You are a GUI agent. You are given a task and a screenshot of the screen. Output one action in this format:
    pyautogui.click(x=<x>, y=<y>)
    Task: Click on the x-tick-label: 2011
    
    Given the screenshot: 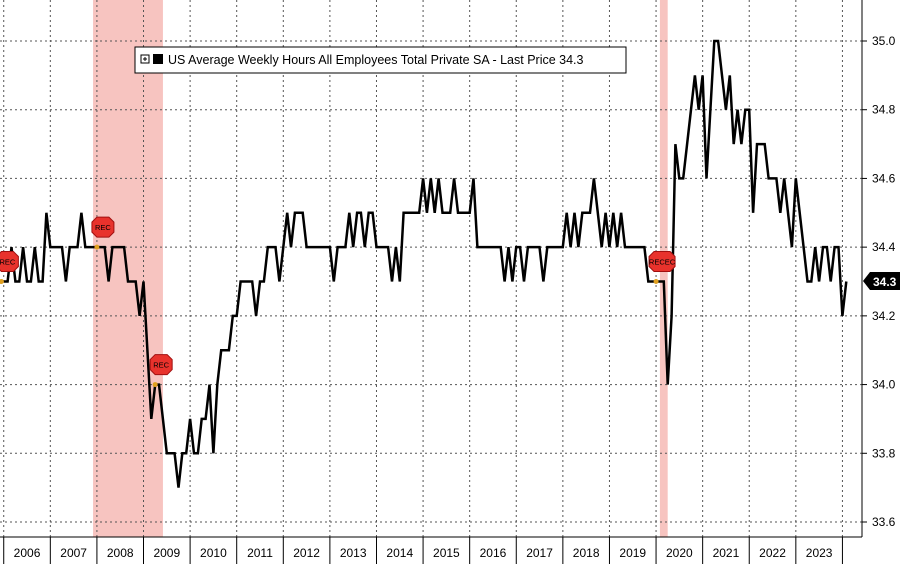 What is the action you would take?
    pyautogui.click(x=260, y=553)
    